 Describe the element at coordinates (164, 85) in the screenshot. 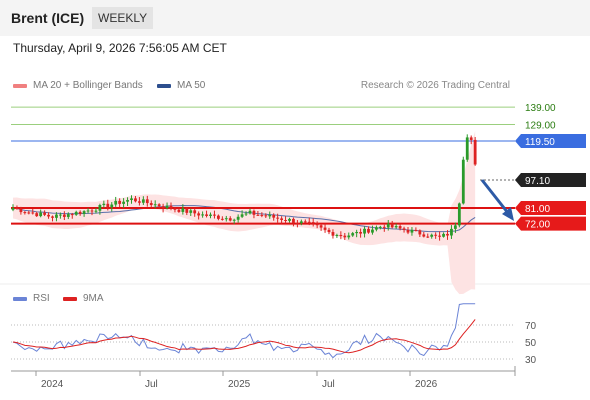

I see `ma50-swatch` at that location.